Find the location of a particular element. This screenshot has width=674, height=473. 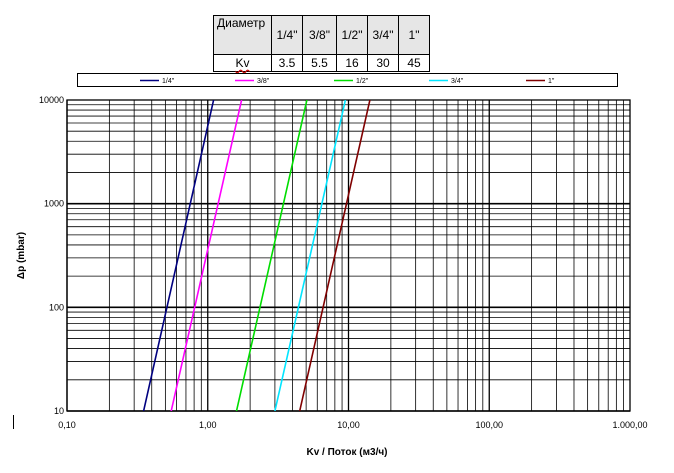

x-axis-title: Kv / Поток (м3/ч) is located at coordinates (346, 452).